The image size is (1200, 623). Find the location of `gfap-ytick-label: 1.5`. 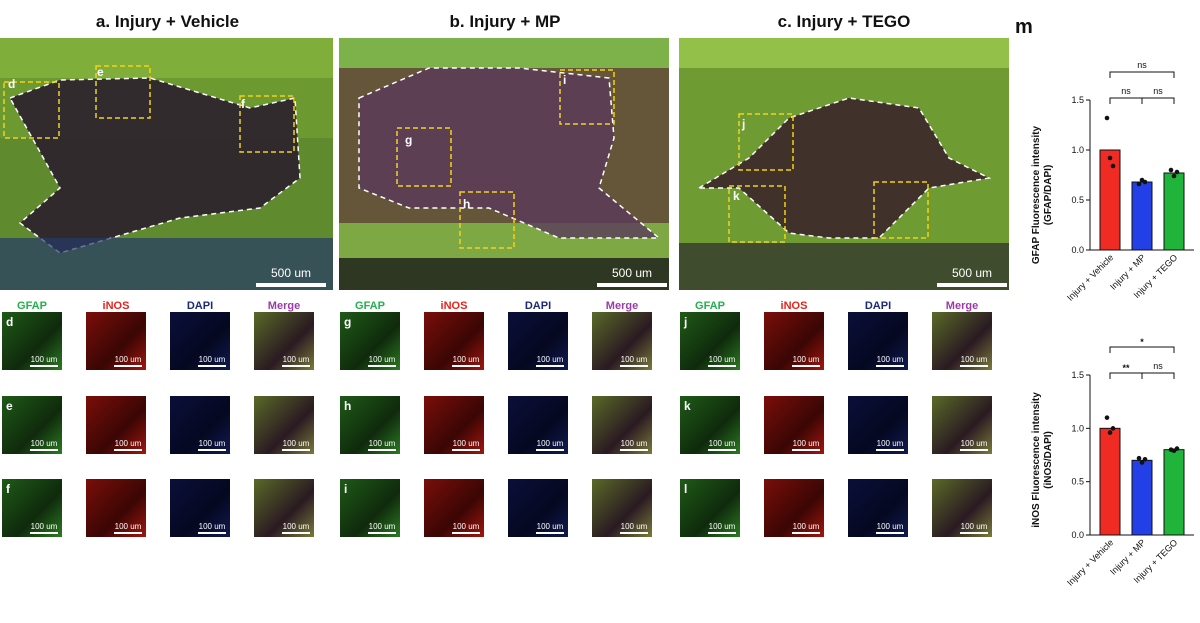

gfap-ytick-label: 1.5 is located at coordinates (1077, 100).